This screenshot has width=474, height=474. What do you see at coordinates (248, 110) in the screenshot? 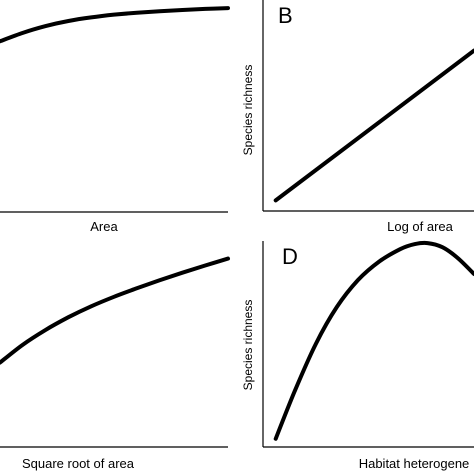
I see `panel-b-ylabel: Species richness` at bounding box center [248, 110].